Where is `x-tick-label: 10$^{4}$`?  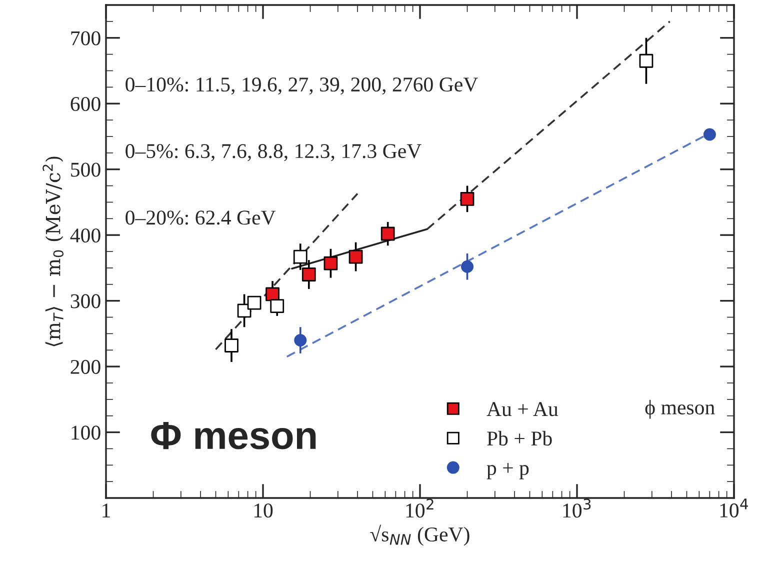
x-tick-label: 10$^{4}$ is located at coordinates (734, 508).